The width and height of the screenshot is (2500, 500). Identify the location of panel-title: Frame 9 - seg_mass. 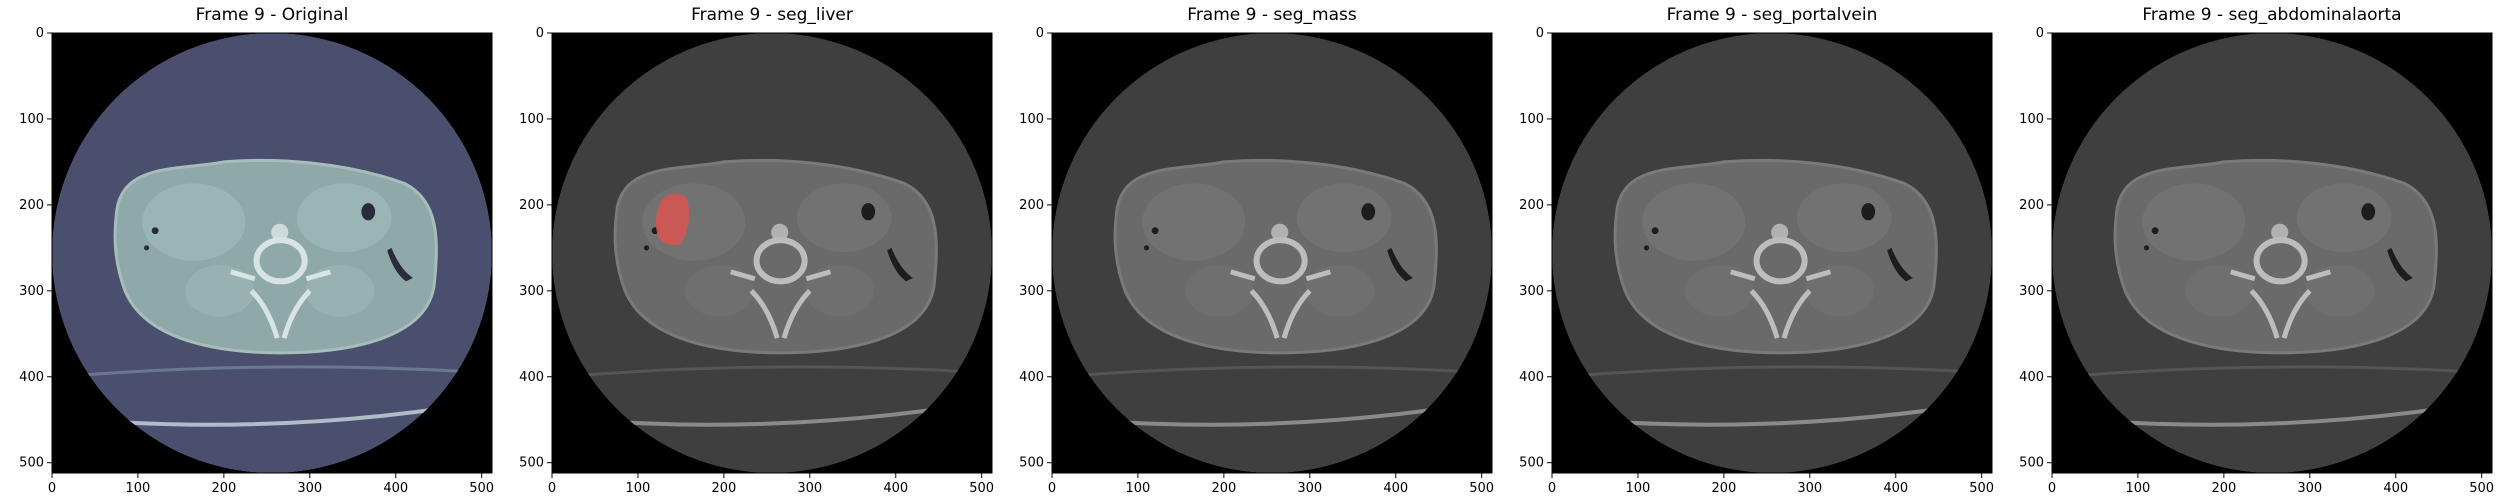
(1272, 15).